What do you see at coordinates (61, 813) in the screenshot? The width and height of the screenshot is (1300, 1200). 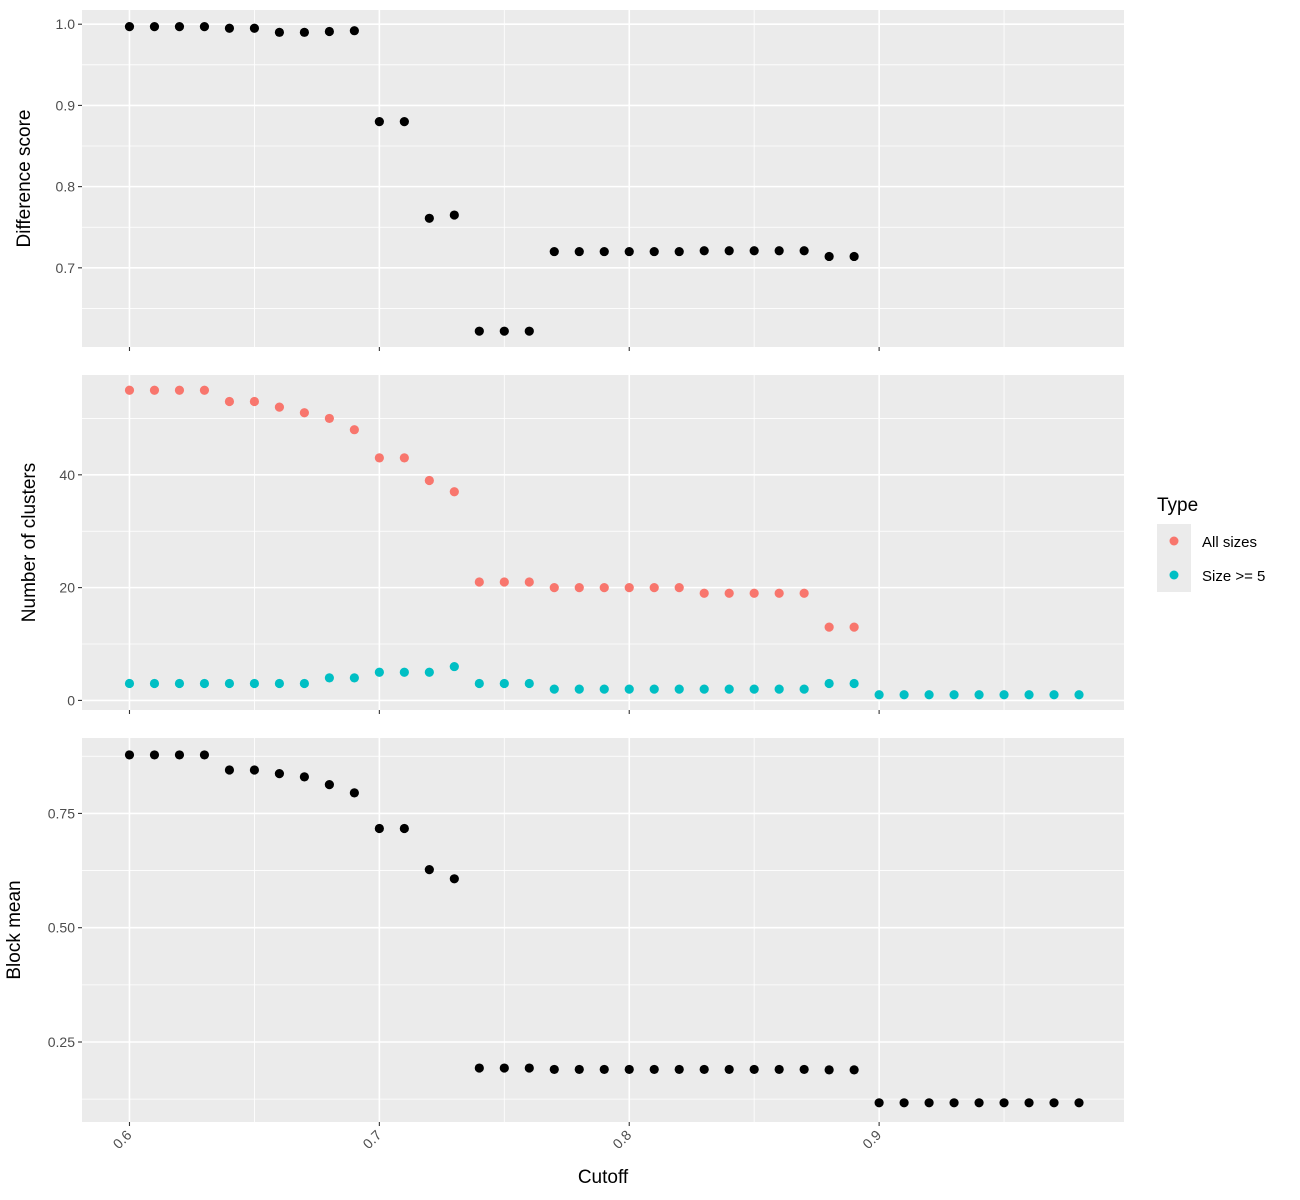 I see `y-tick-label: 0.75` at bounding box center [61, 813].